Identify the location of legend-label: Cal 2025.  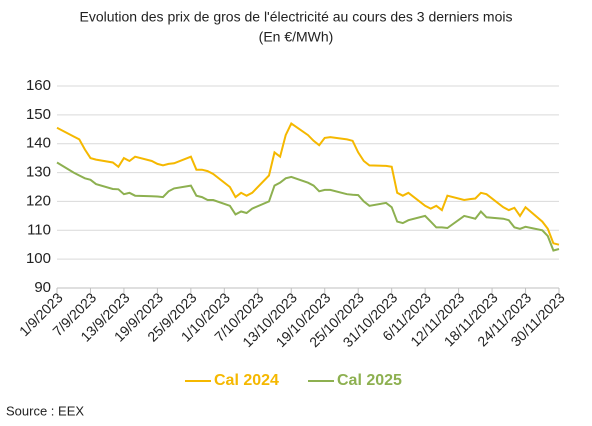
(369, 380).